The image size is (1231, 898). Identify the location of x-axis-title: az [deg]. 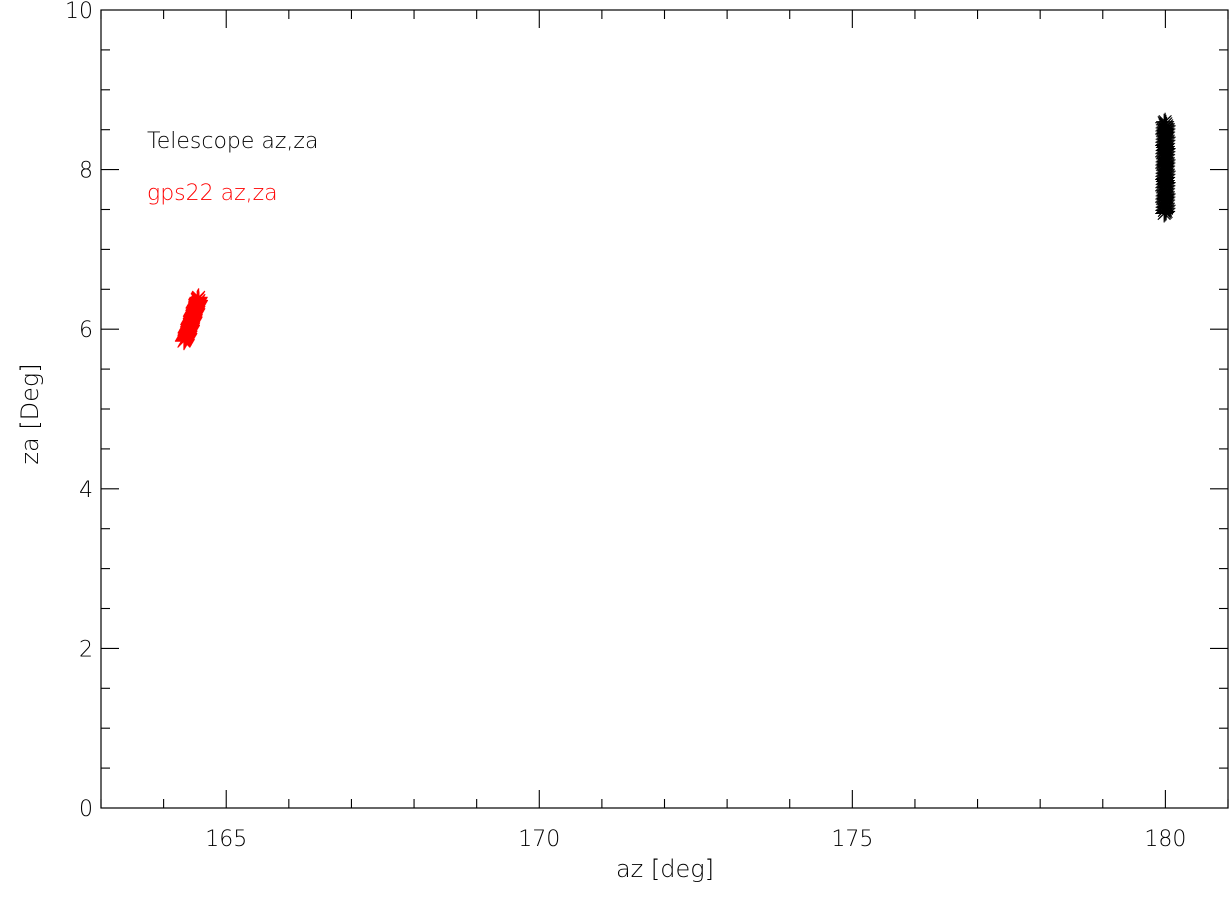
(665, 869).